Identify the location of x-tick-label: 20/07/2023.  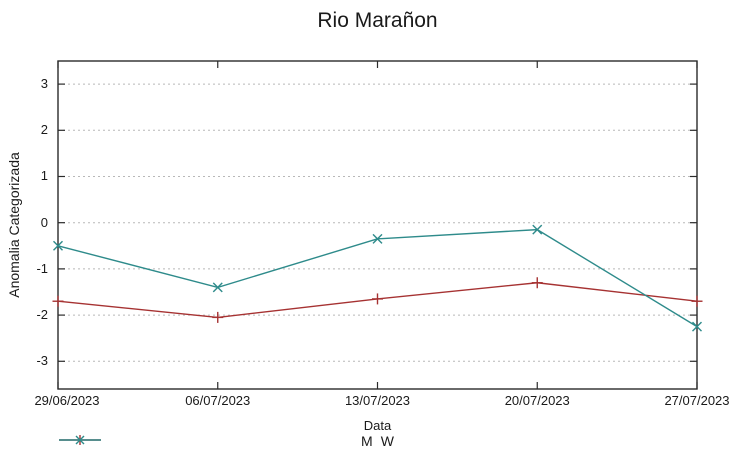
(537, 400).